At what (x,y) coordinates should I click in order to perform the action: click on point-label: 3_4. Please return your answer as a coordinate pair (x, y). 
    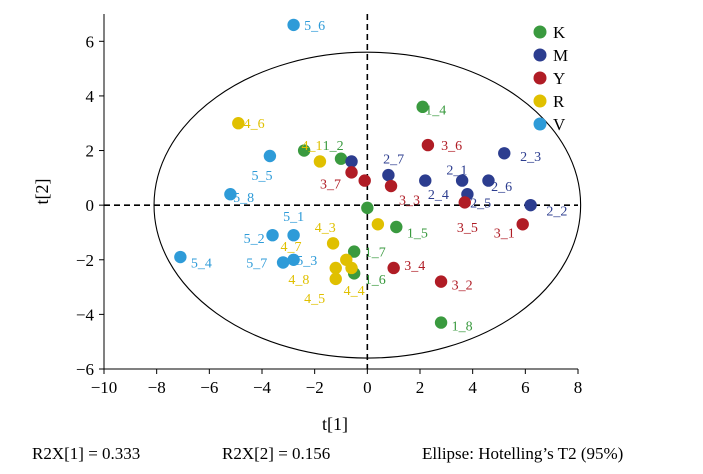
    Looking at the image, I should click on (414, 266).